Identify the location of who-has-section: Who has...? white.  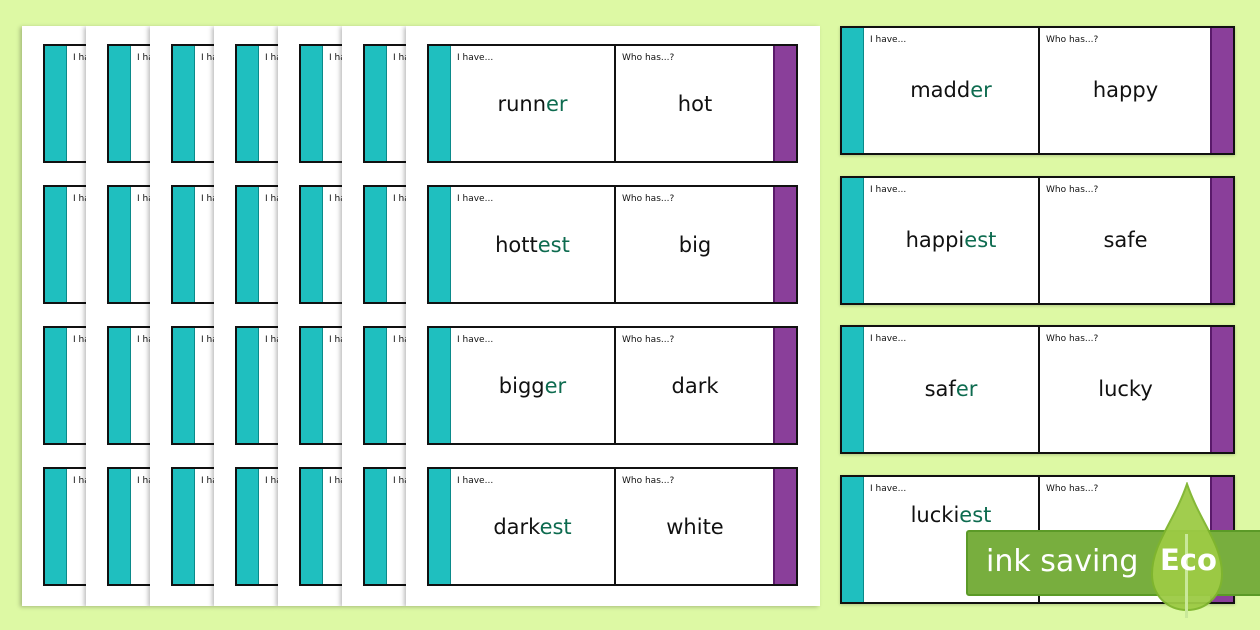
(694, 526).